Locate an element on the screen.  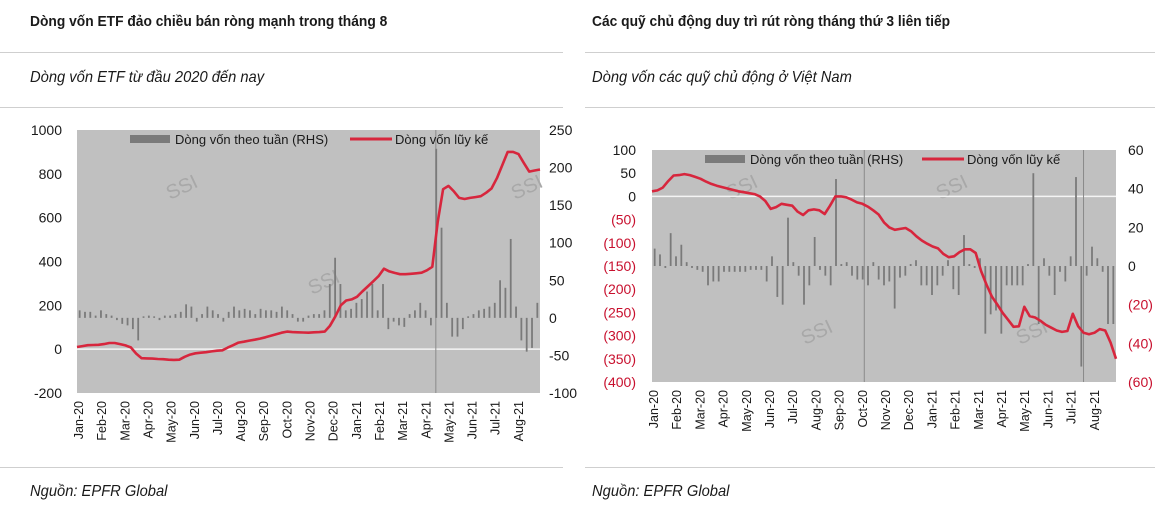
x-axis-tick-label: Dec-20 is located at coordinates (334, 421).